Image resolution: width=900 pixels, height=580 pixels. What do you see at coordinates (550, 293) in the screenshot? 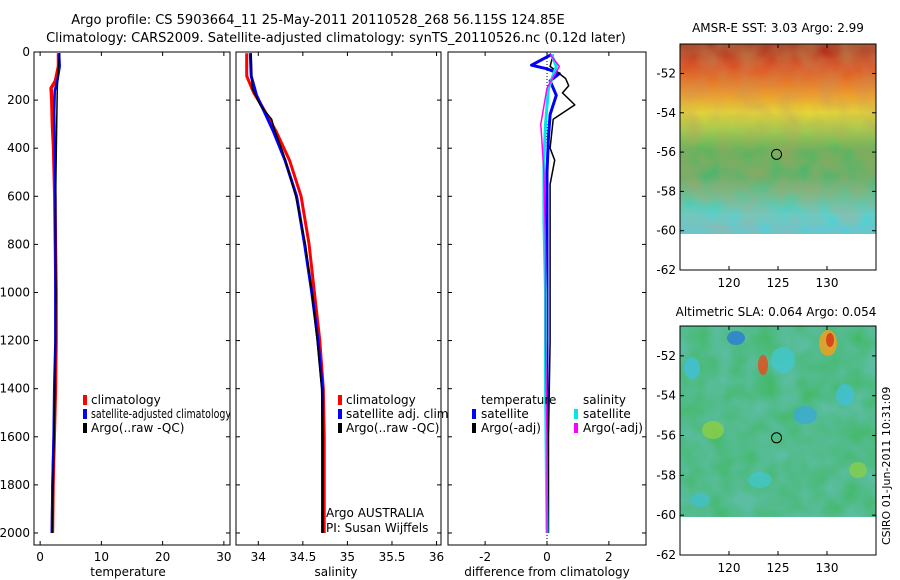
I see `series-line-salinity-argo-adj` at bounding box center [550, 293].